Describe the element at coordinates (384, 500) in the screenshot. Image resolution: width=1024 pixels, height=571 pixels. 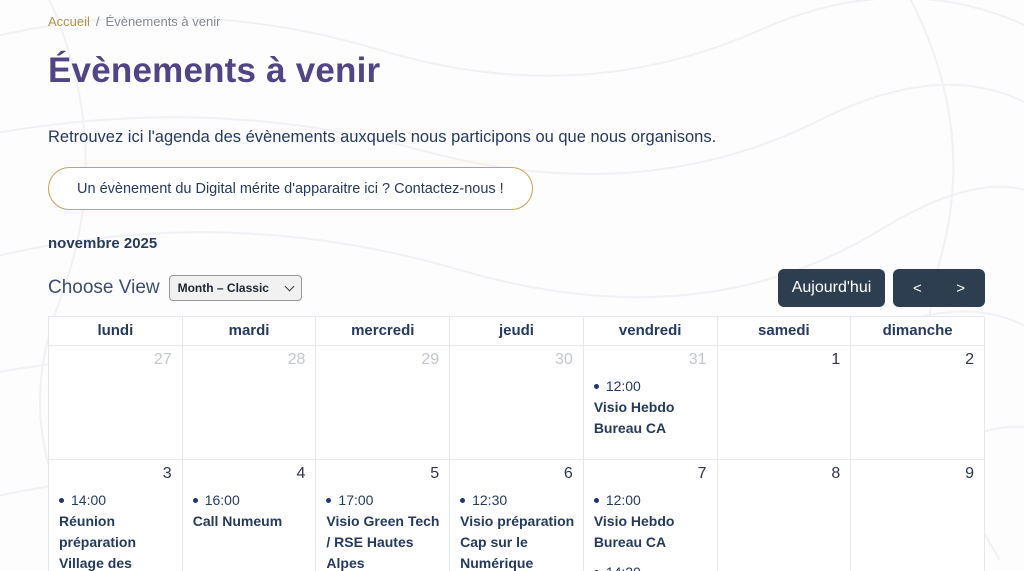
I see `event-time: 17:00` at that location.